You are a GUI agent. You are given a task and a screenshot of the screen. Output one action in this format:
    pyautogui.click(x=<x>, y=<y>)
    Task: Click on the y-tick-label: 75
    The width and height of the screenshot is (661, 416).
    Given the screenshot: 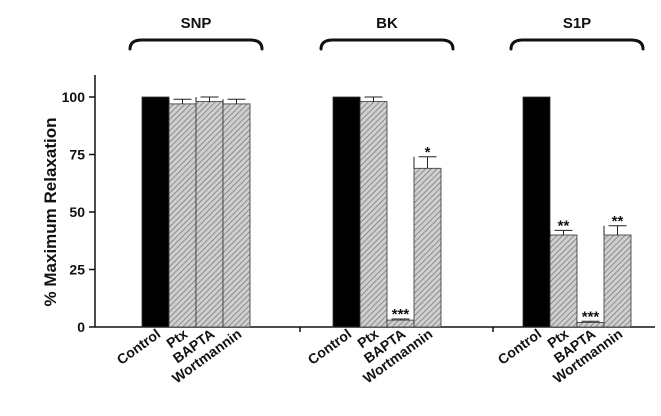 What is the action you would take?
    pyautogui.click(x=77, y=155)
    